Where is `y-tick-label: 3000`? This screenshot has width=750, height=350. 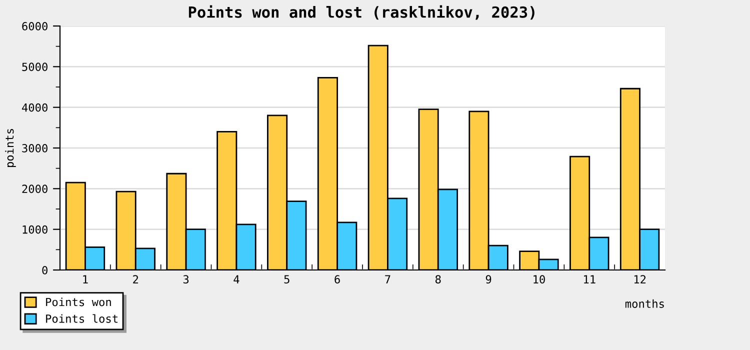 y-tick-label: 3000 is located at coordinates (35, 148).